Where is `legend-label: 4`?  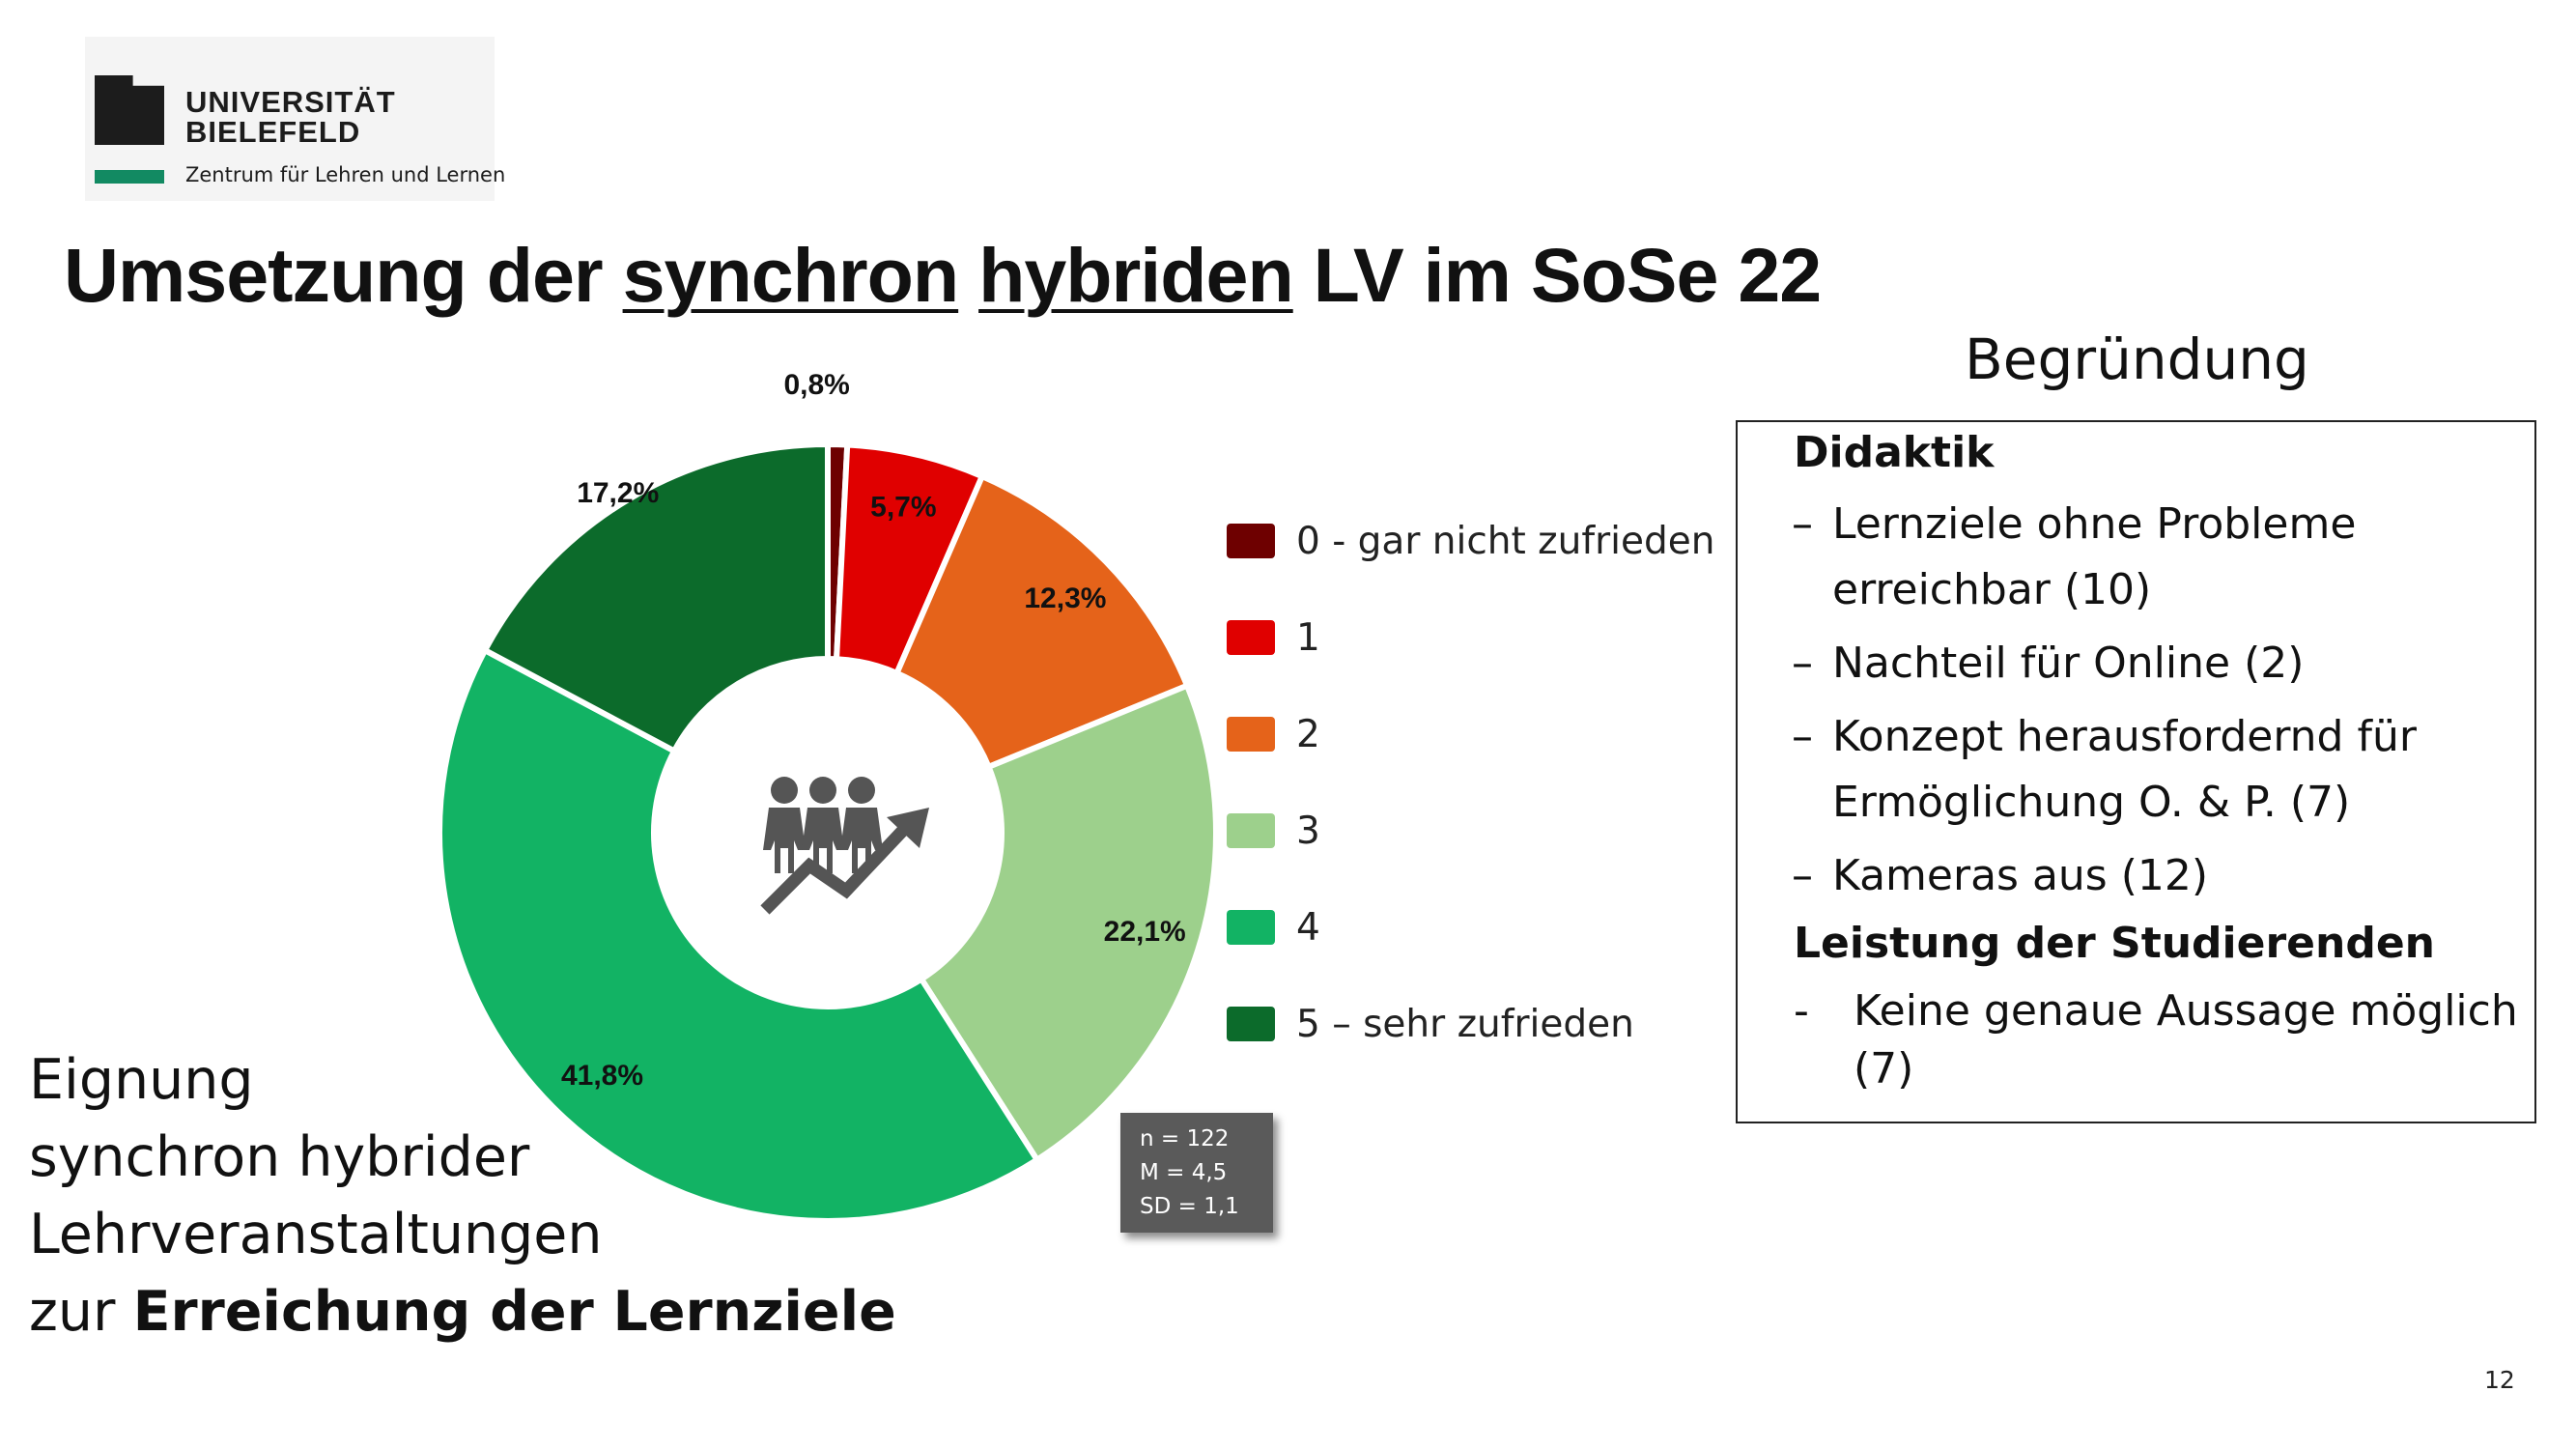
legend-label: 4 is located at coordinates (1308, 927).